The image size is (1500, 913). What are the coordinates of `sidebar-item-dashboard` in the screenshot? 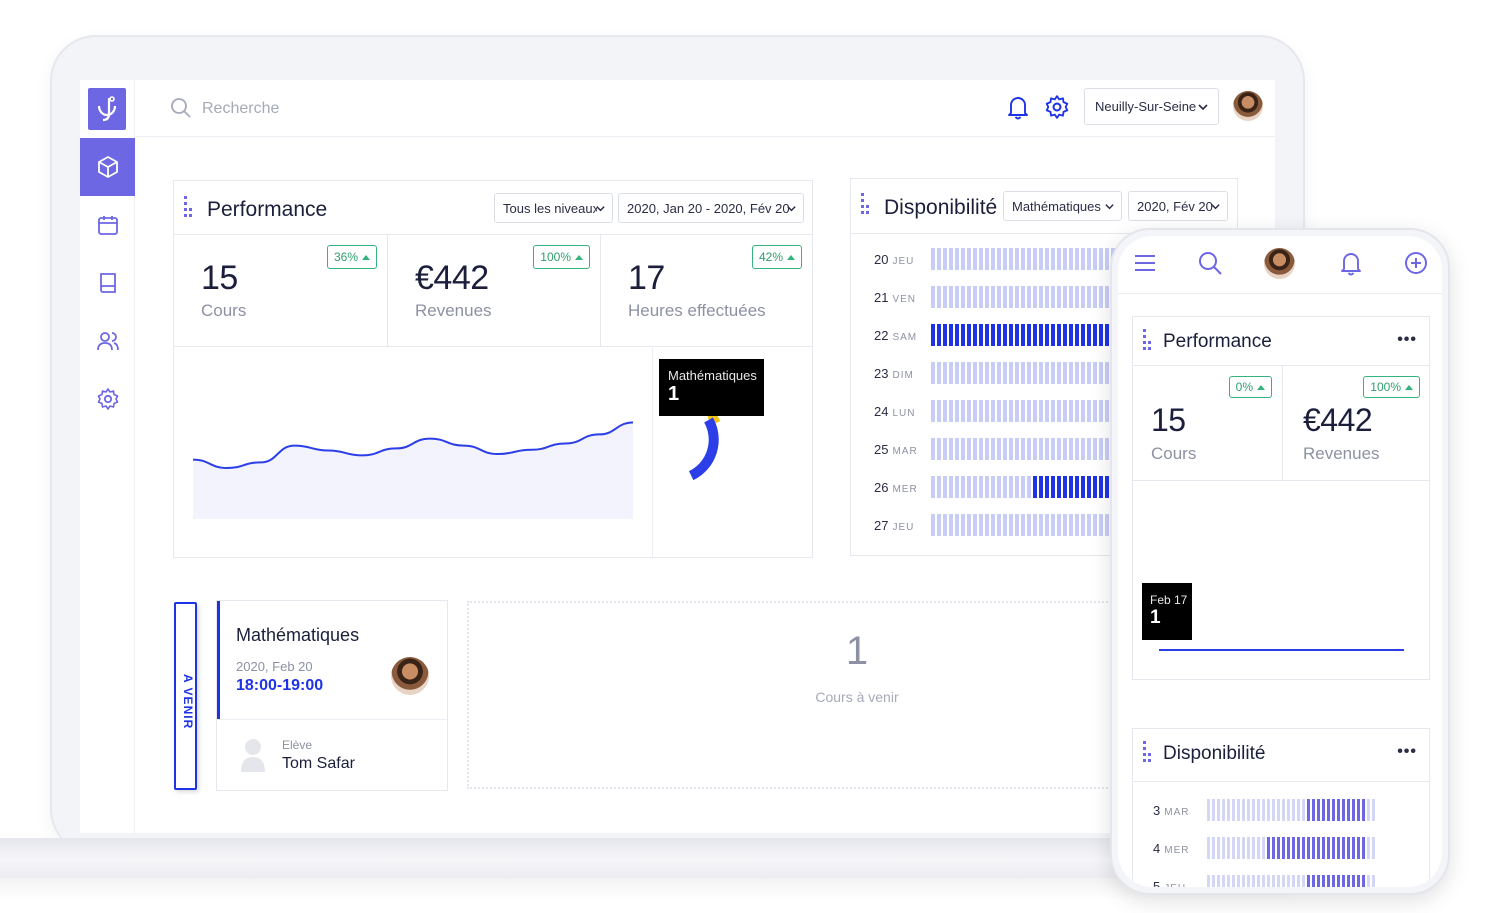 It's located at (107, 167).